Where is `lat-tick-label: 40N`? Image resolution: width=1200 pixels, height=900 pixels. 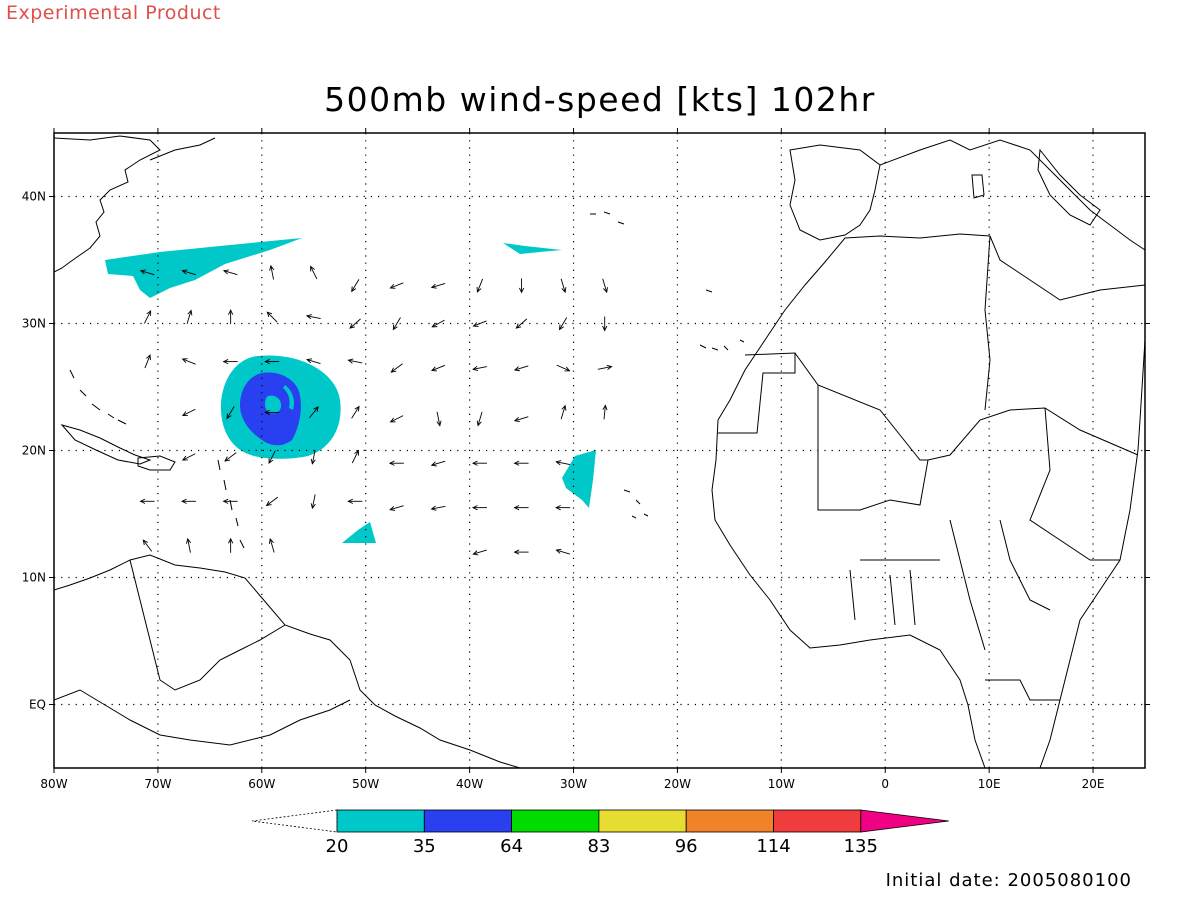 lat-tick-label: 40N is located at coordinates (34, 197).